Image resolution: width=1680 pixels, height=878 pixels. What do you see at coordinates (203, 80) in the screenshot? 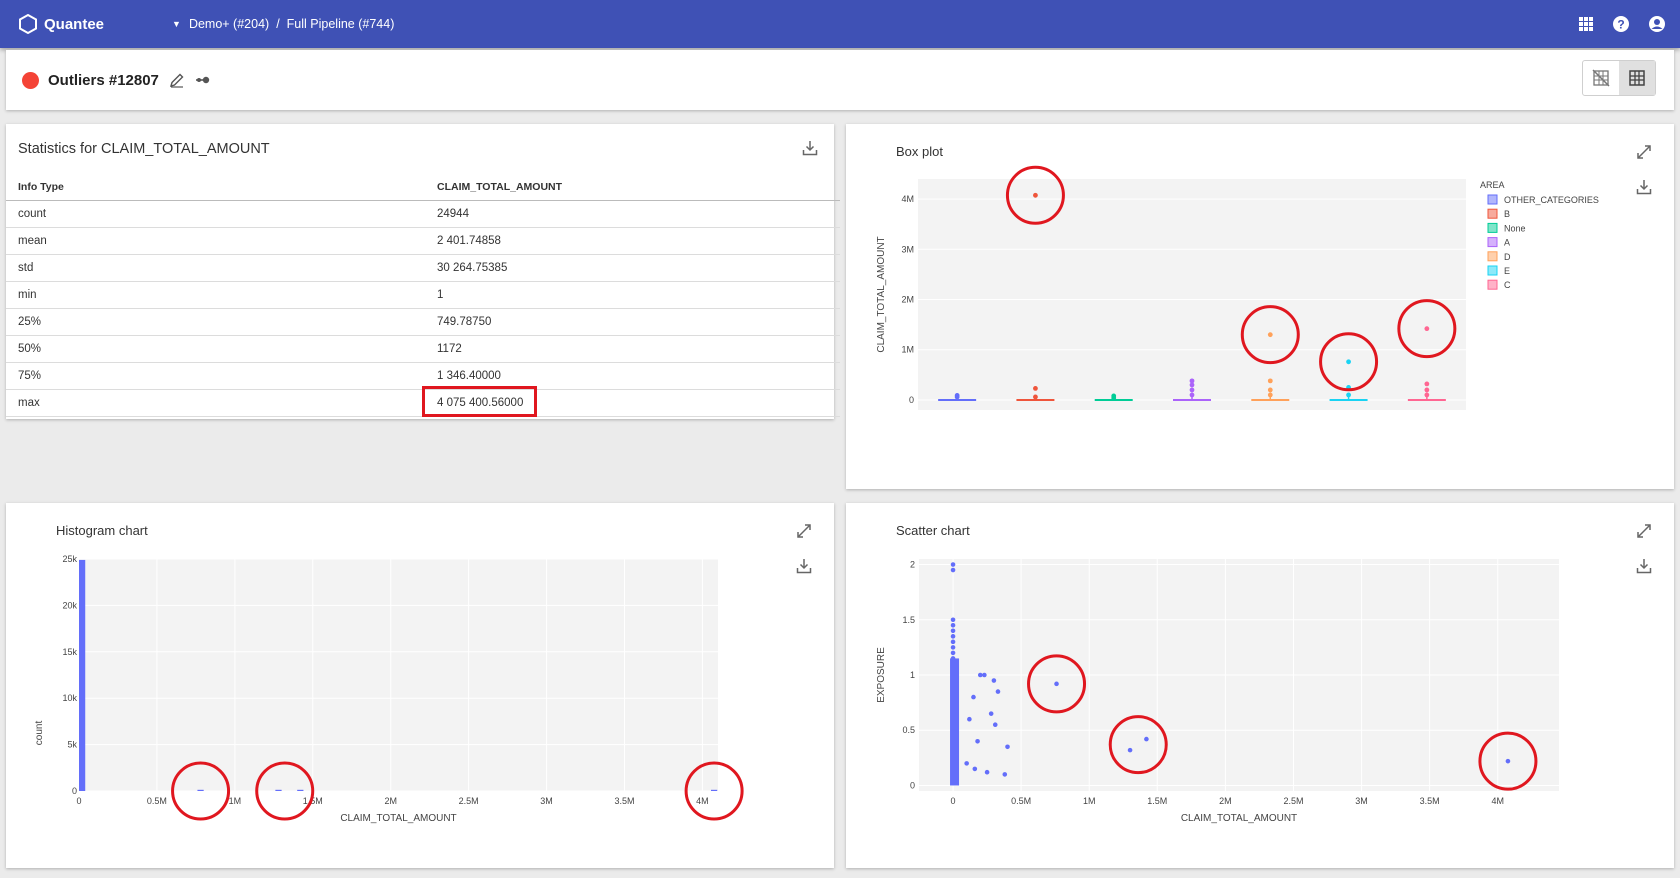
I see `connection-icon` at bounding box center [203, 80].